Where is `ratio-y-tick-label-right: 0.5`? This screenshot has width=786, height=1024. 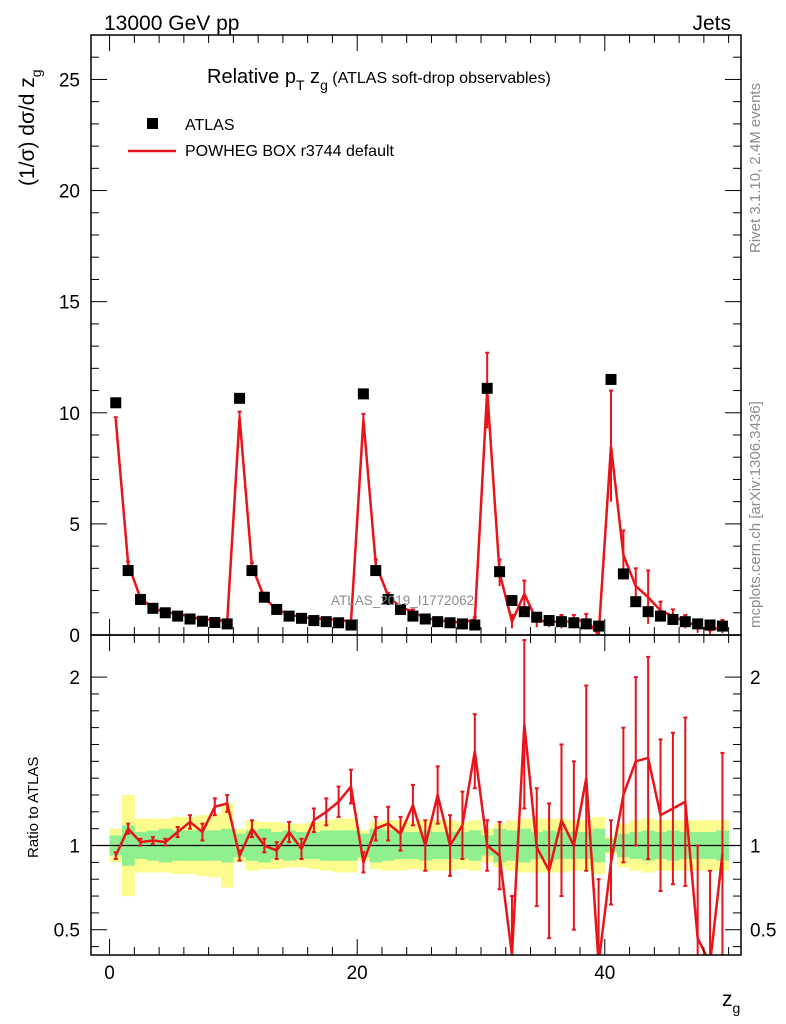
ratio-y-tick-label-right: 0.5 is located at coordinates (763, 931).